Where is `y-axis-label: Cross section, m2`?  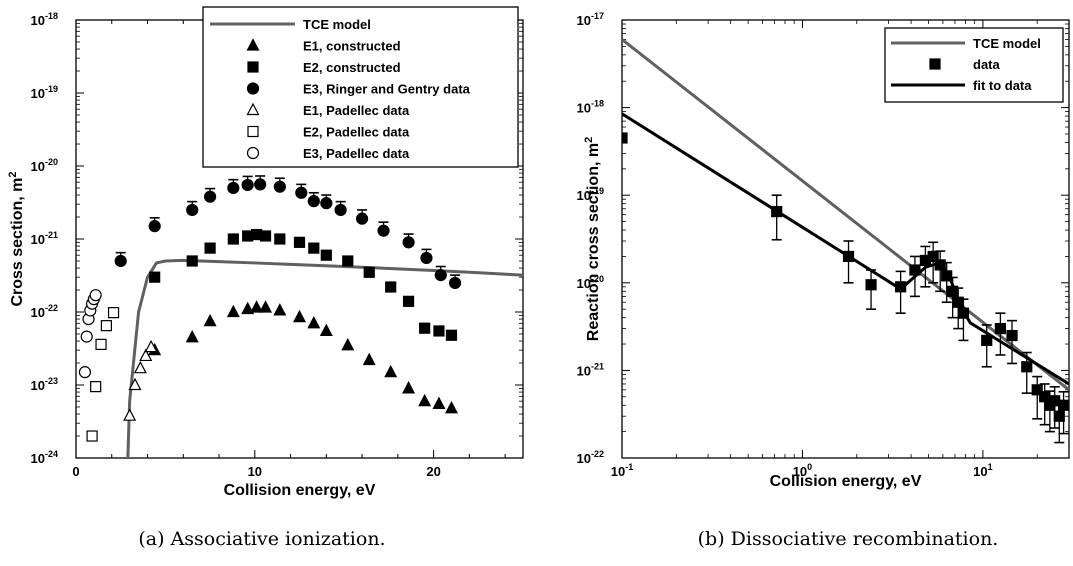
y-axis-label: Cross section, m2 is located at coordinates (16, 238).